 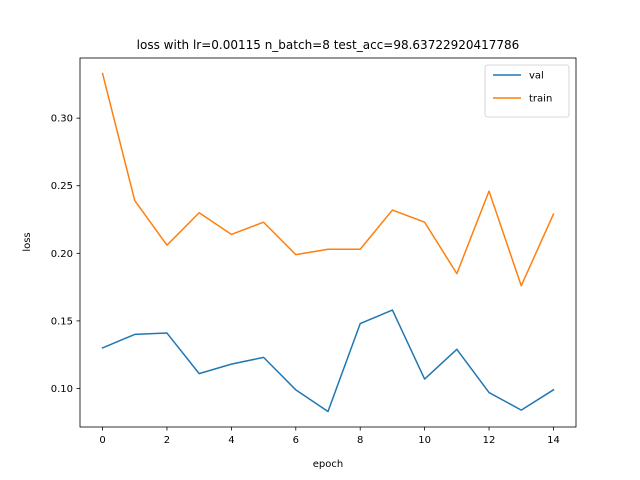 I want to click on legend-box, so click(x=527, y=91).